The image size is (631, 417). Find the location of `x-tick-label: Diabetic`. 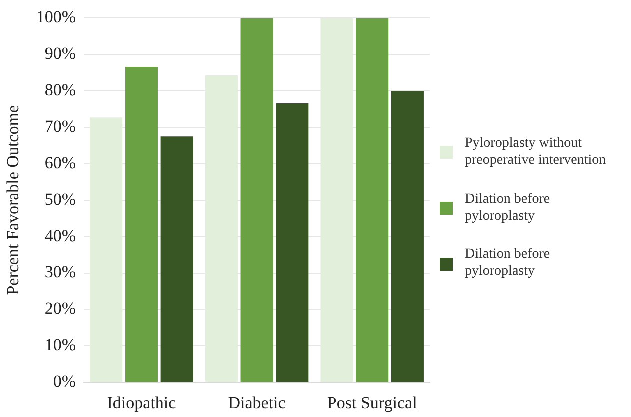

x-tick-label: Diabetic is located at coordinates (257, 402).